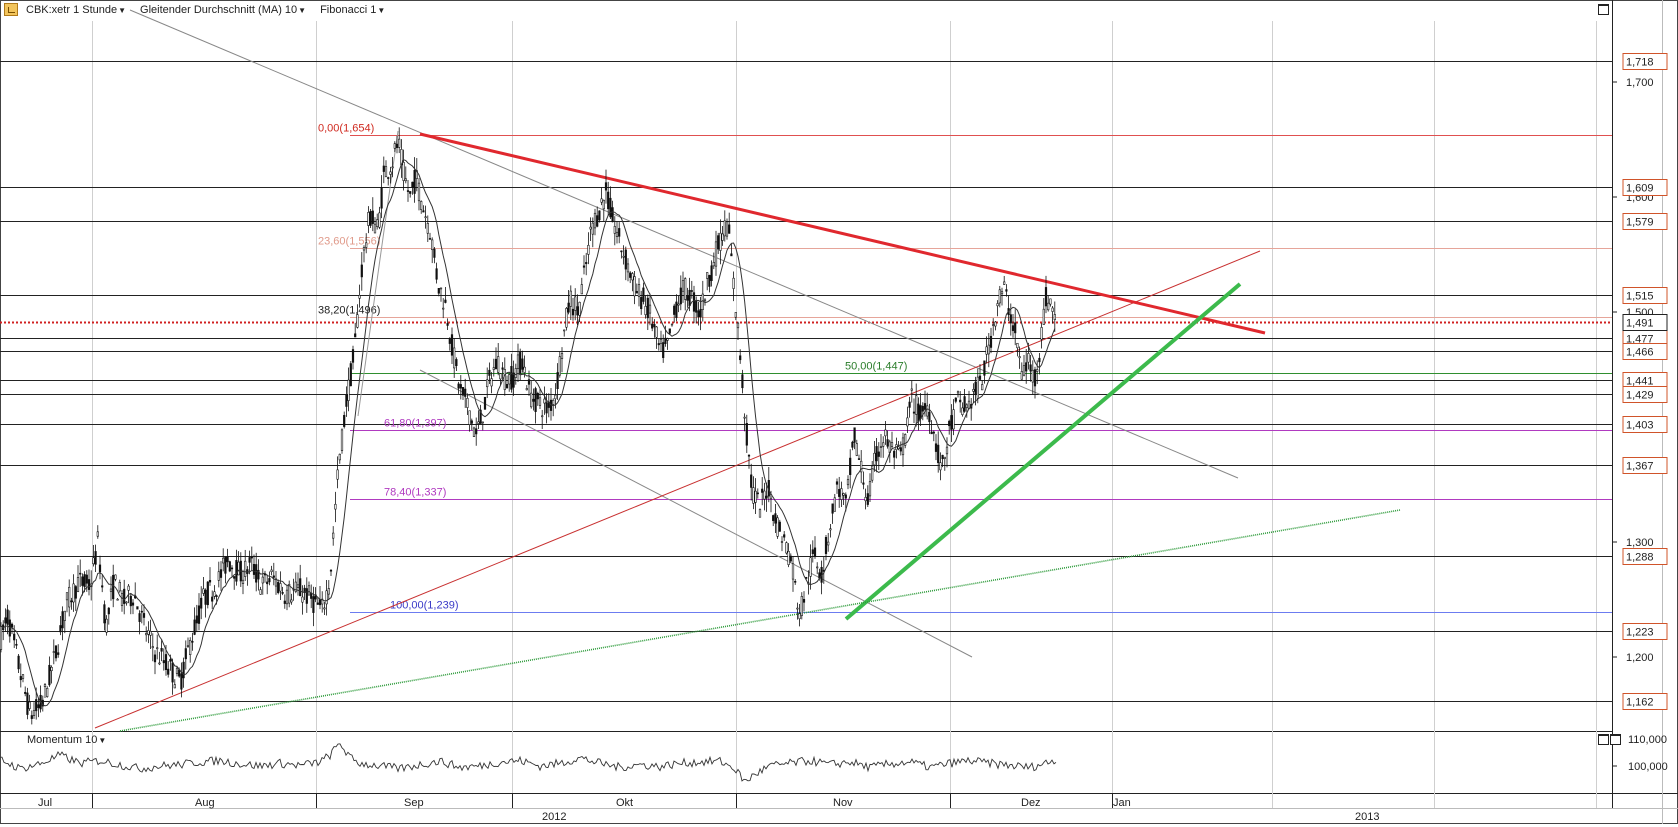 Image resolution: width=1678 pixels, height=827 pixels. Describe the element at coordinates (122, 10) in the screenshot. I see `chevron-down-icon: ▼` at that location.